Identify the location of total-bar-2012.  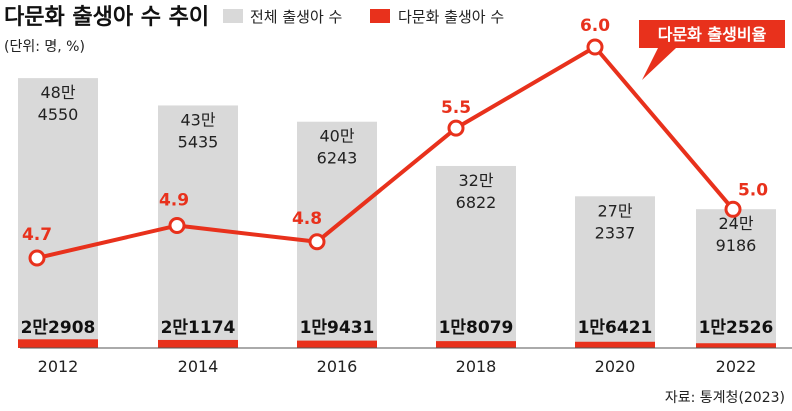
(58, 213).